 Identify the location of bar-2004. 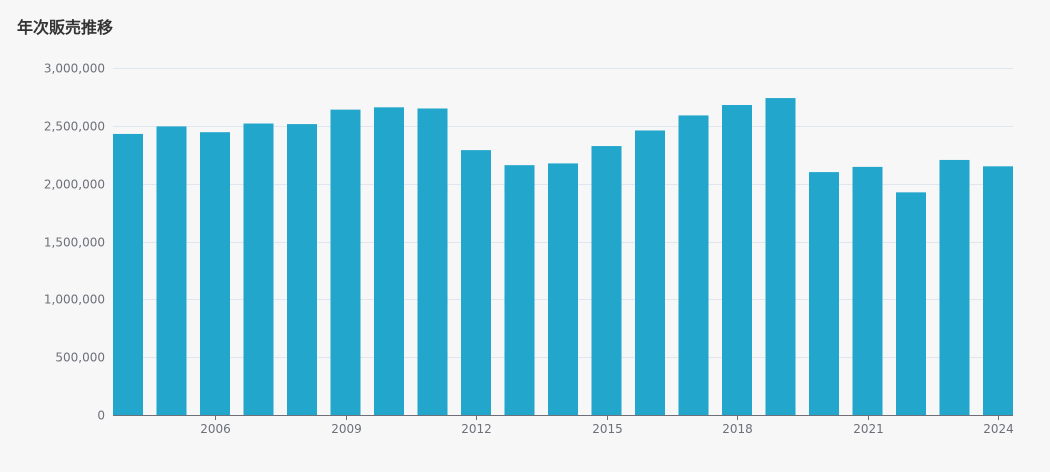
(128, 274).